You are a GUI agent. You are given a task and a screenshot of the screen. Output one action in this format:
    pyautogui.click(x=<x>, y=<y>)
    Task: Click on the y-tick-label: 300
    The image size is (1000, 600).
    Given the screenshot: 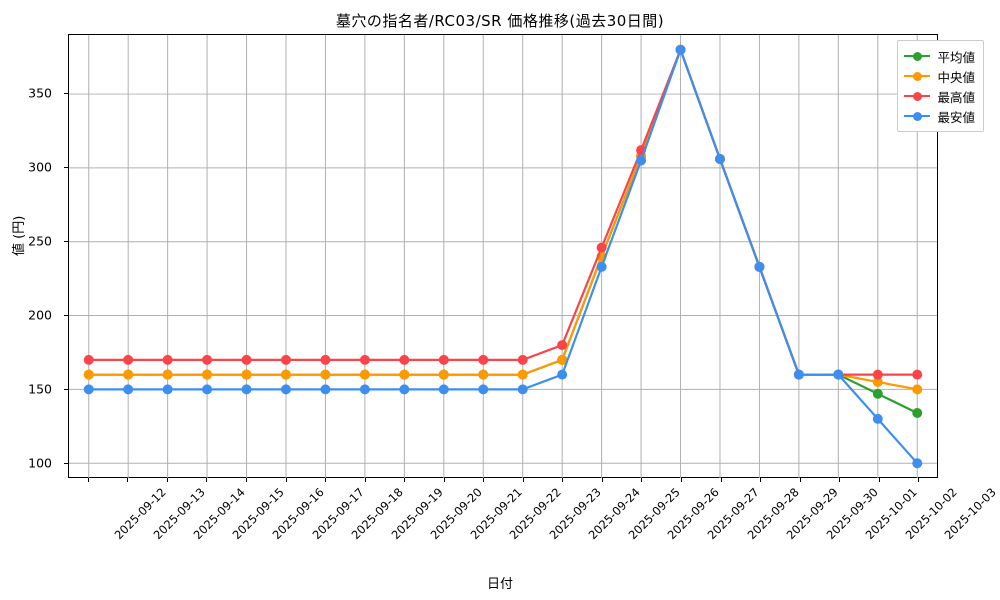 What is the action you would take?
    pyautogui.click(x=40, y=167)
    